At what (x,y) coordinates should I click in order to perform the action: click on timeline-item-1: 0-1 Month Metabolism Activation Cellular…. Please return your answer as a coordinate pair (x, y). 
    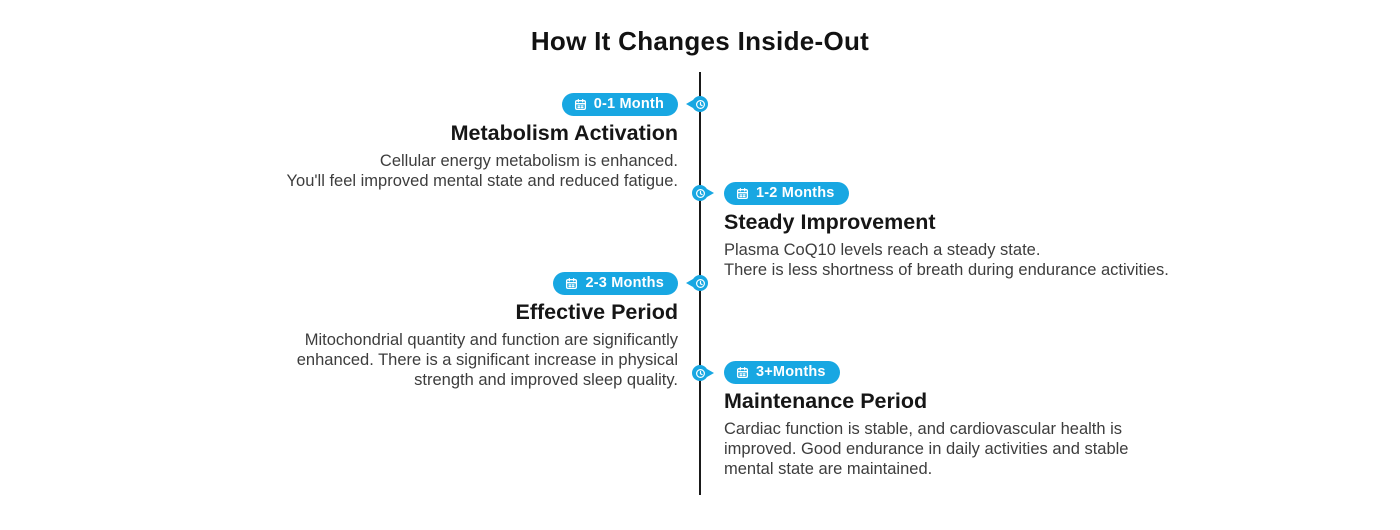
    Looking at the image, I should click on (398, 142).